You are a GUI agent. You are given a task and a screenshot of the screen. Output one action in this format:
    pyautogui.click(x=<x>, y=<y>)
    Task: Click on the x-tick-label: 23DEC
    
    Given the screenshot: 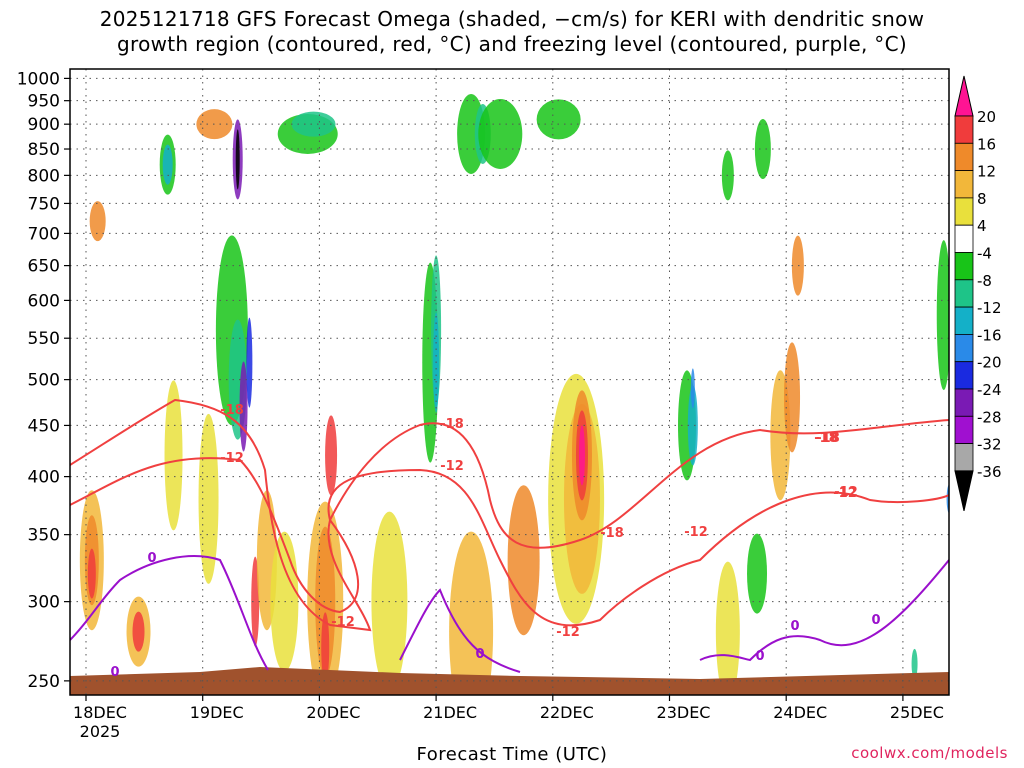 What is the action you would take?
    pyautogui.click(x=684, y=712)
    